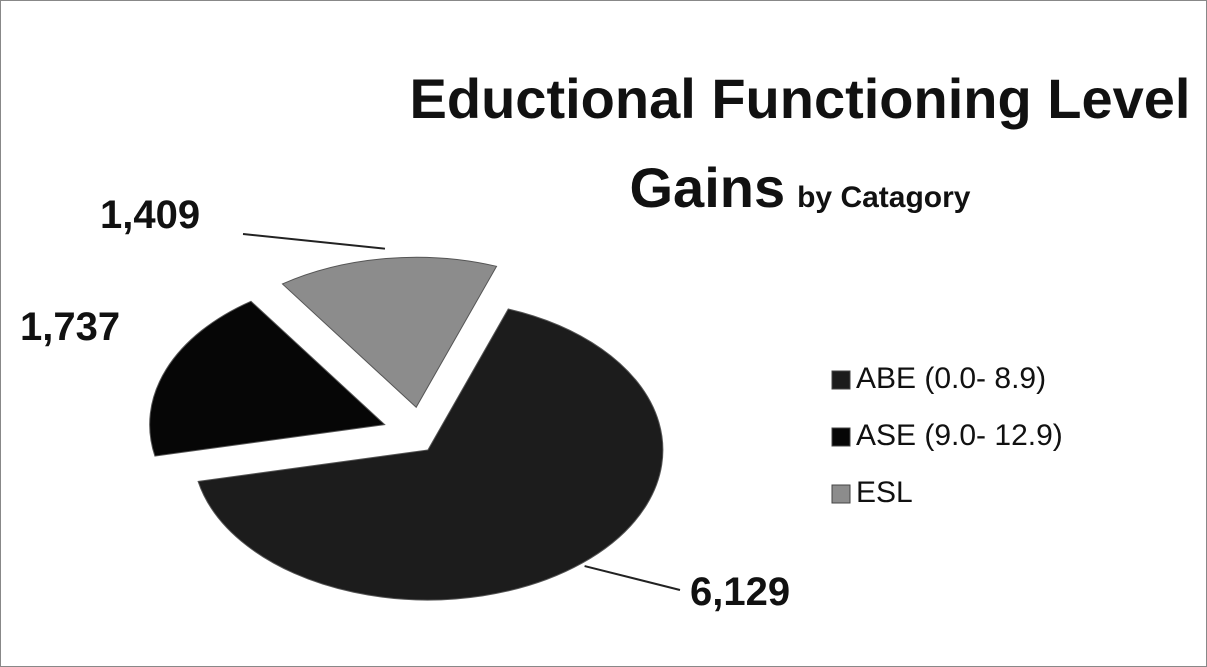  I want to click on data-label: 1,409, so click(150, 215).